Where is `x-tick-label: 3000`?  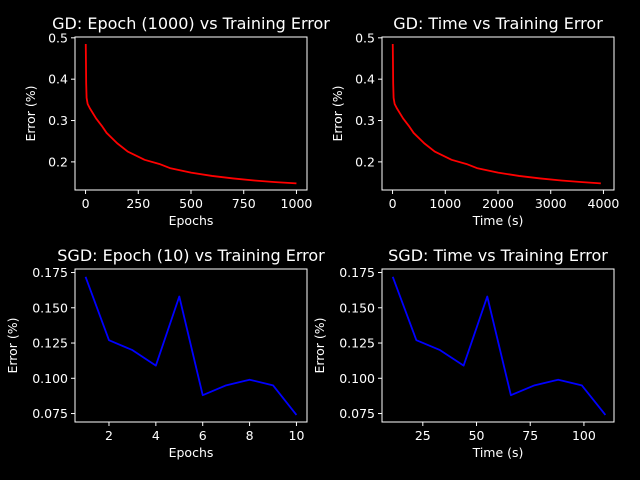
x-tick-label: 3000 is located at coordinates (551, 203).